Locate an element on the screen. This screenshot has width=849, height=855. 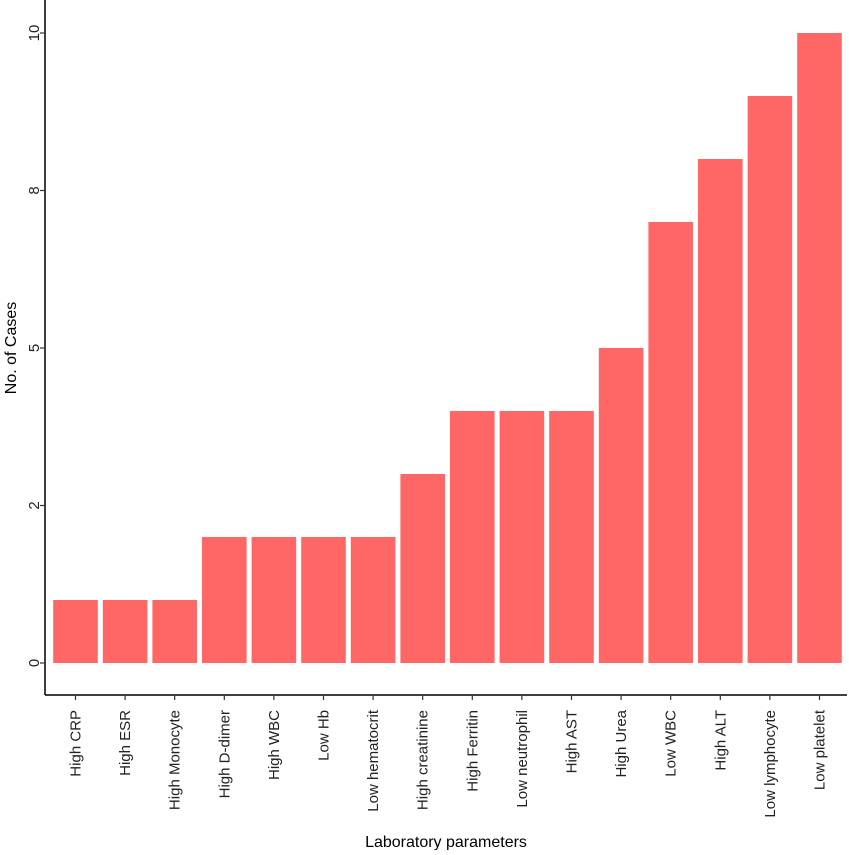
x-tick-label-0: High CRP is located at coordinates (76, 743).